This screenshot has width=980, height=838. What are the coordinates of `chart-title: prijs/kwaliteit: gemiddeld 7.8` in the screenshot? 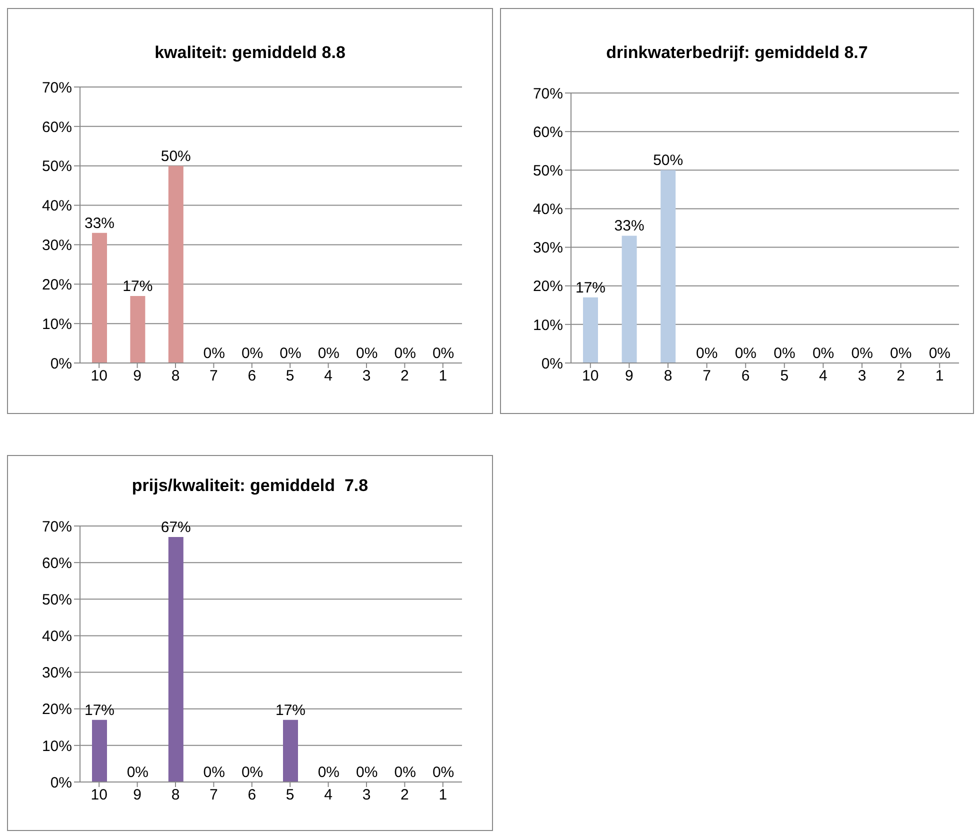 It's located at (250, 485).